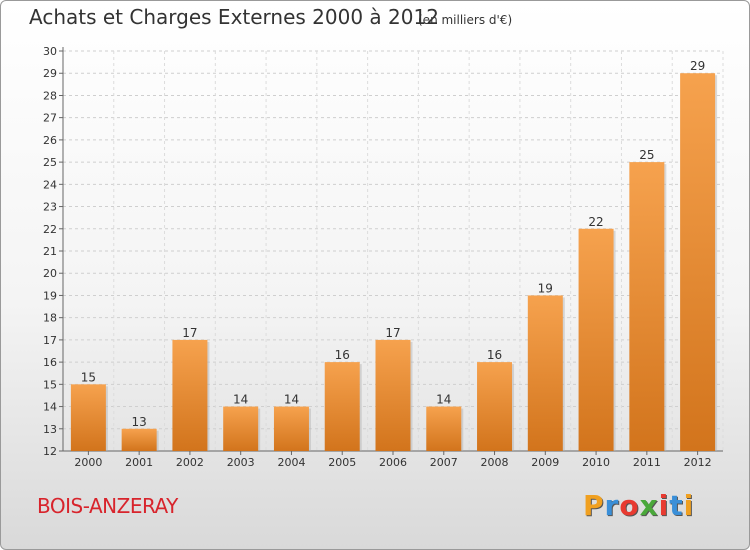  What do you see at coordinates (50, 140) in the screenshot?
I see `y-tick-label: 26` at bounding box center [50, 140].